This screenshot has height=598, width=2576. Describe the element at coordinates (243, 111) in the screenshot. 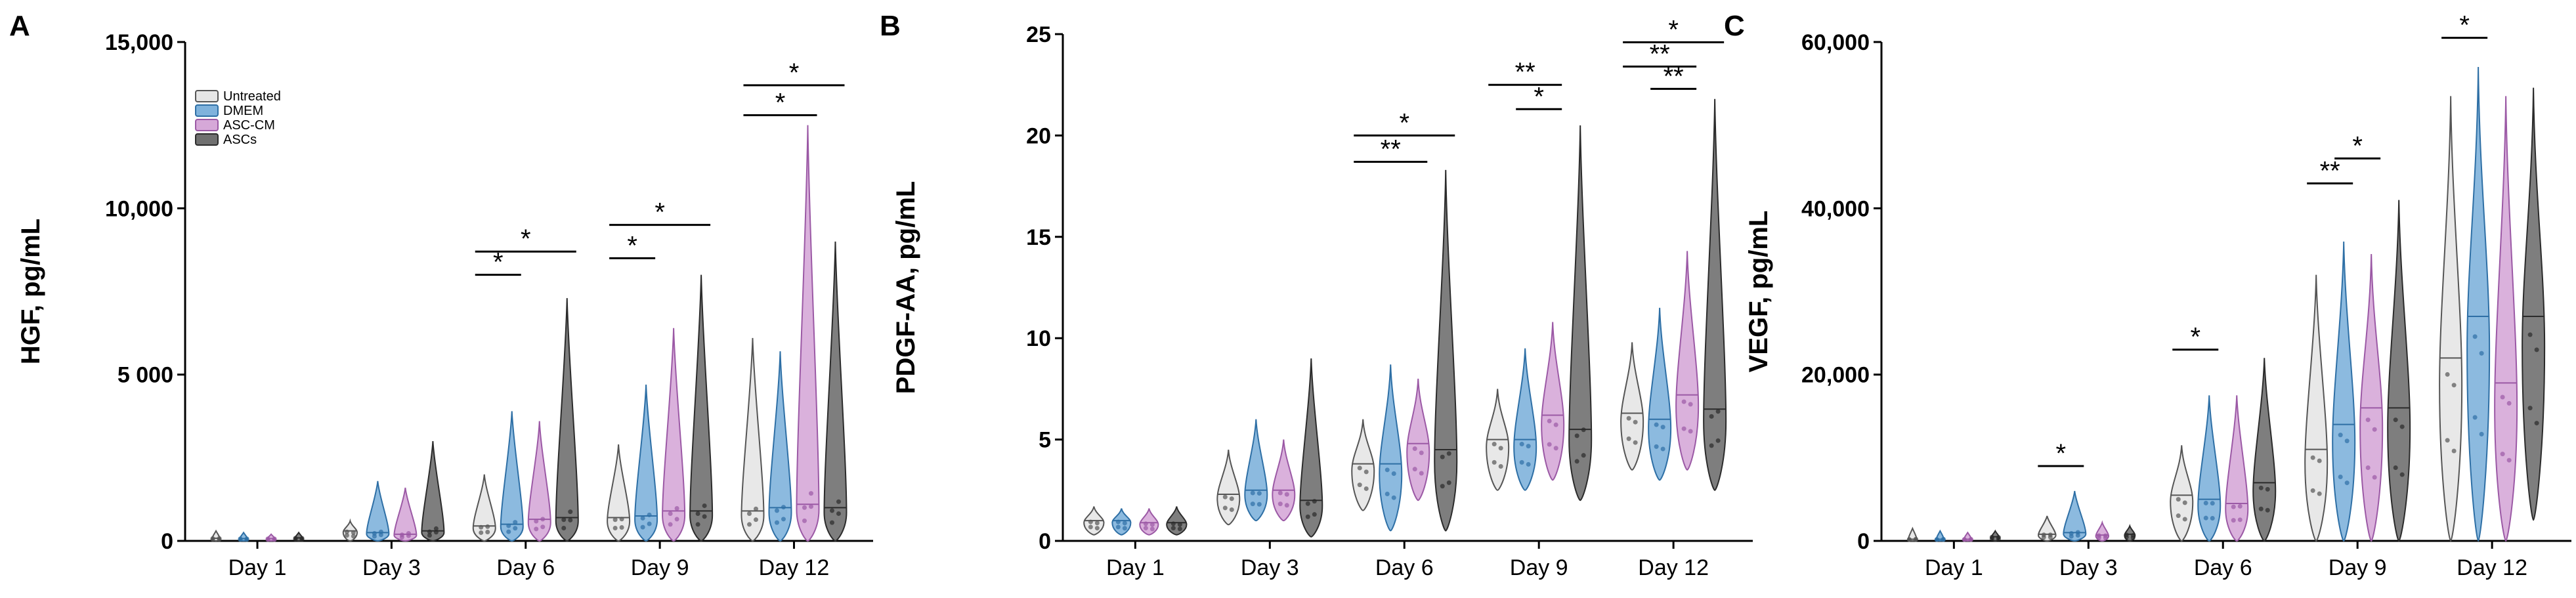

I see `legend-label-dmem: DMEM` at that location.